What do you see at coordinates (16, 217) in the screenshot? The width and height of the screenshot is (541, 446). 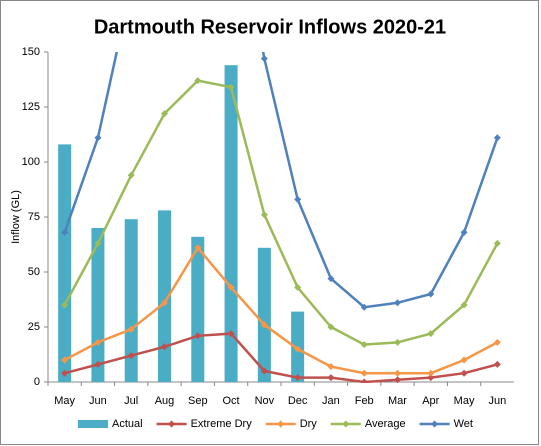 I see `y-axis-label: Inflow (GL)` at bounding box center [16, 217].